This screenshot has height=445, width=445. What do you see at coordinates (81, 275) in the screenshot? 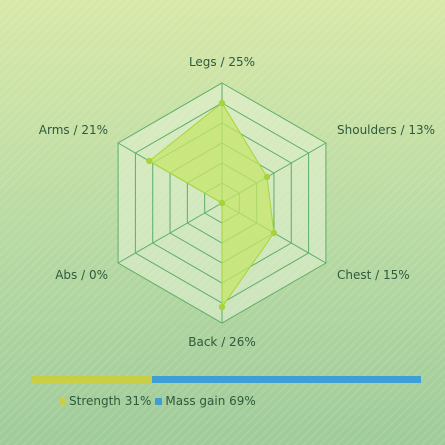
I see `axis-label-abs: Abs / 0%` at bounding box center [81, 275].